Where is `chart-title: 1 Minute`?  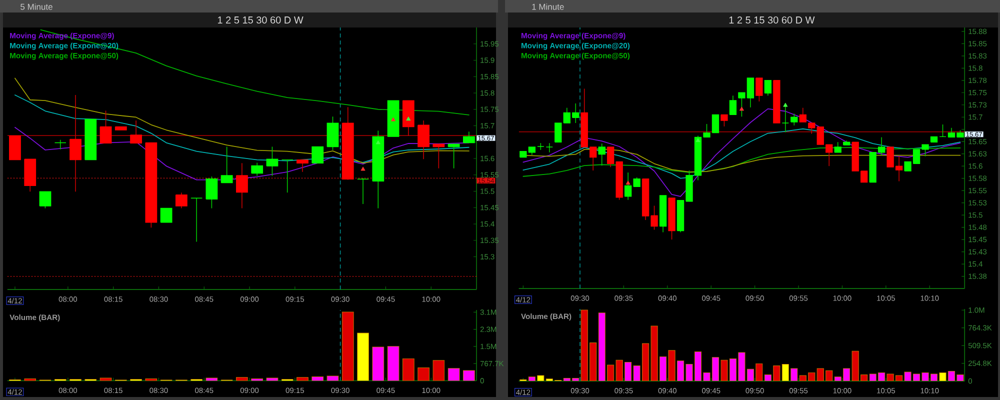
chart-title: 1 Minute is located at coordinates (548, 7).